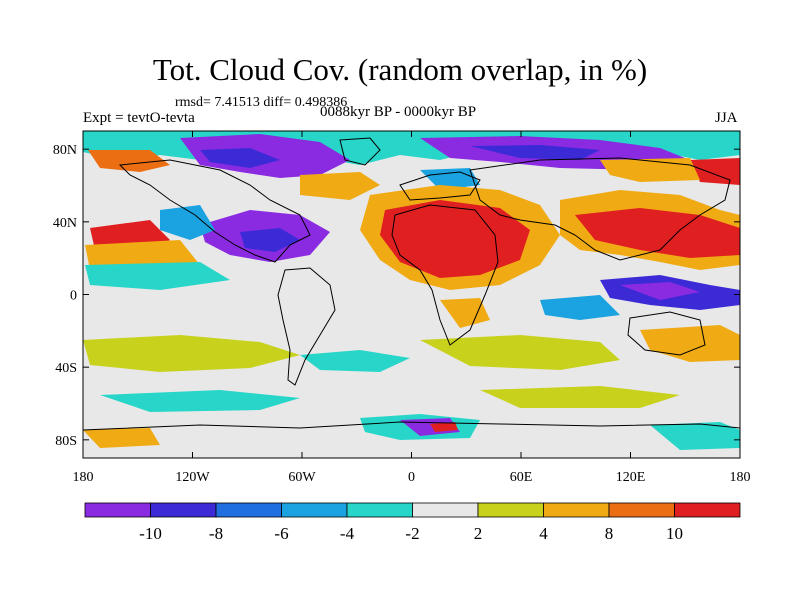 The image size is (800, 600). I want to click on colorbar-label: -6, so click(281, 533).